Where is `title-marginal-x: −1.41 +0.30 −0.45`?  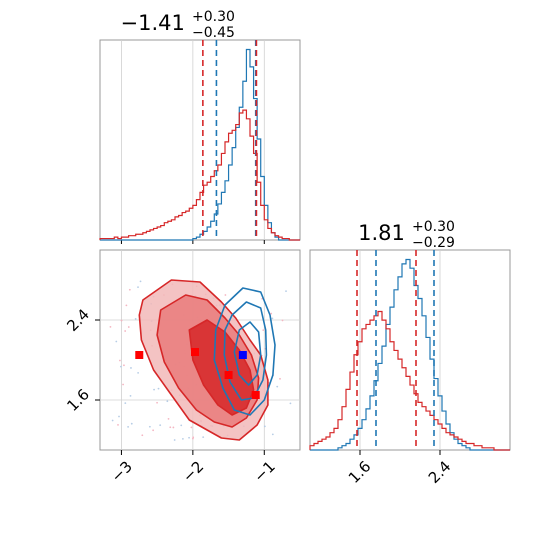
title-marginal-x: −1.41 +0.30 −0.45 is located at coordinates (180, 23).